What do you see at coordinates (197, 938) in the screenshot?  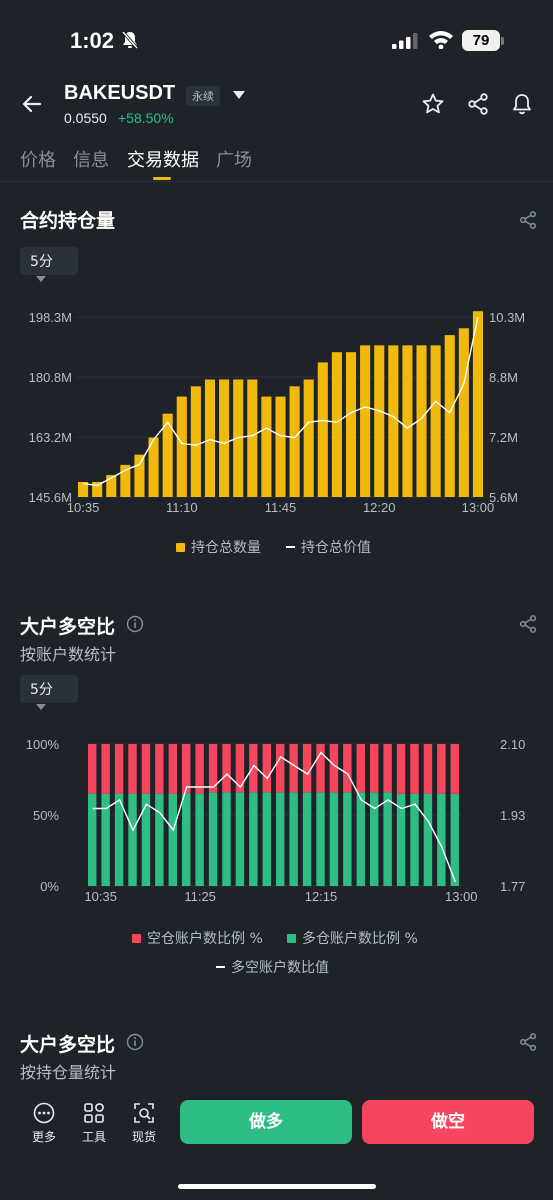 I see `legend-item-short-ratio: 空仓账户数比例 %` at bounding box center [197, 938].